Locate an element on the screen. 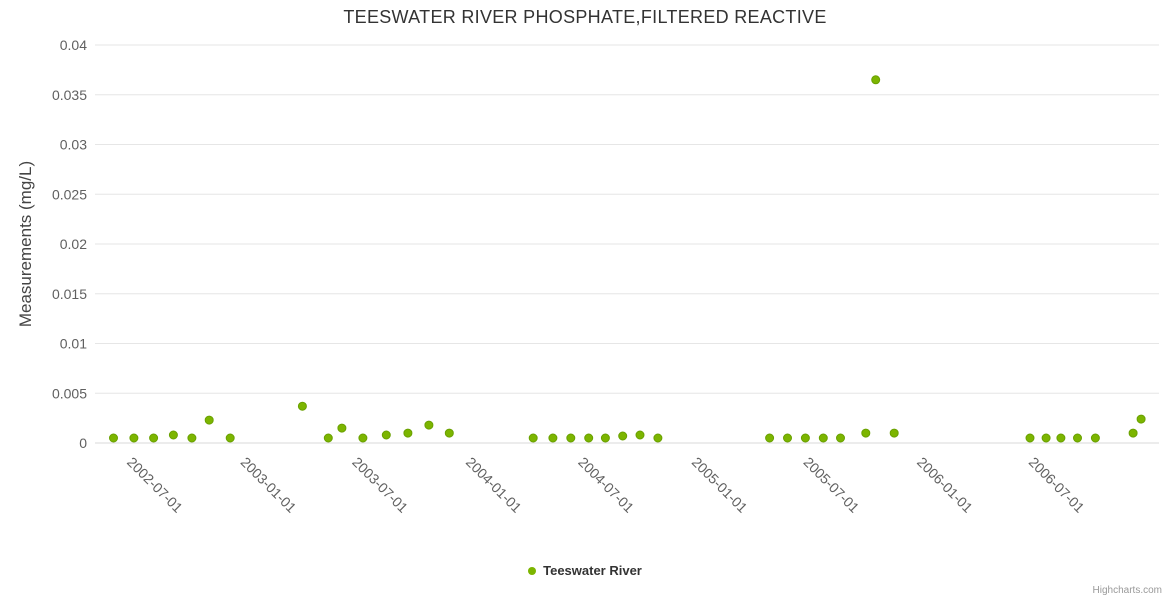 The image size is (1170, 600). legend-label: Teeswater River is located at coordinates (592, 570).